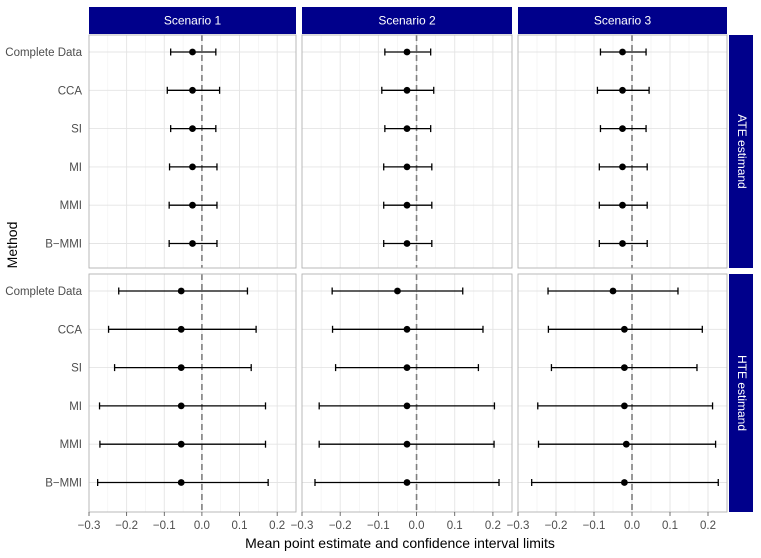 The width and height of the screenshot is (761, 558). What do you see at coordinates (71, 445) in the screenshot?
I see `y-tick-label: MMI` at bounding box center [71, 445].